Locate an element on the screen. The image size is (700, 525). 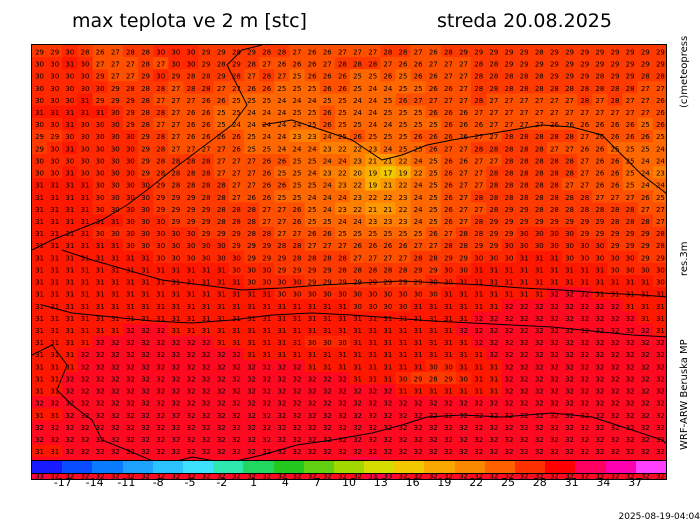
grid-value: 19 is located at coordinates (372, 186).